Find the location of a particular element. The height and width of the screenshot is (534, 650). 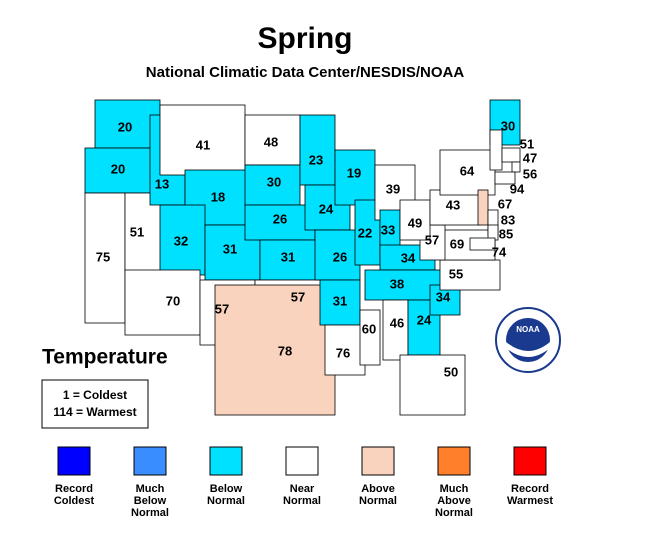

state-rank: 32 is located at coordinates (181, 240).